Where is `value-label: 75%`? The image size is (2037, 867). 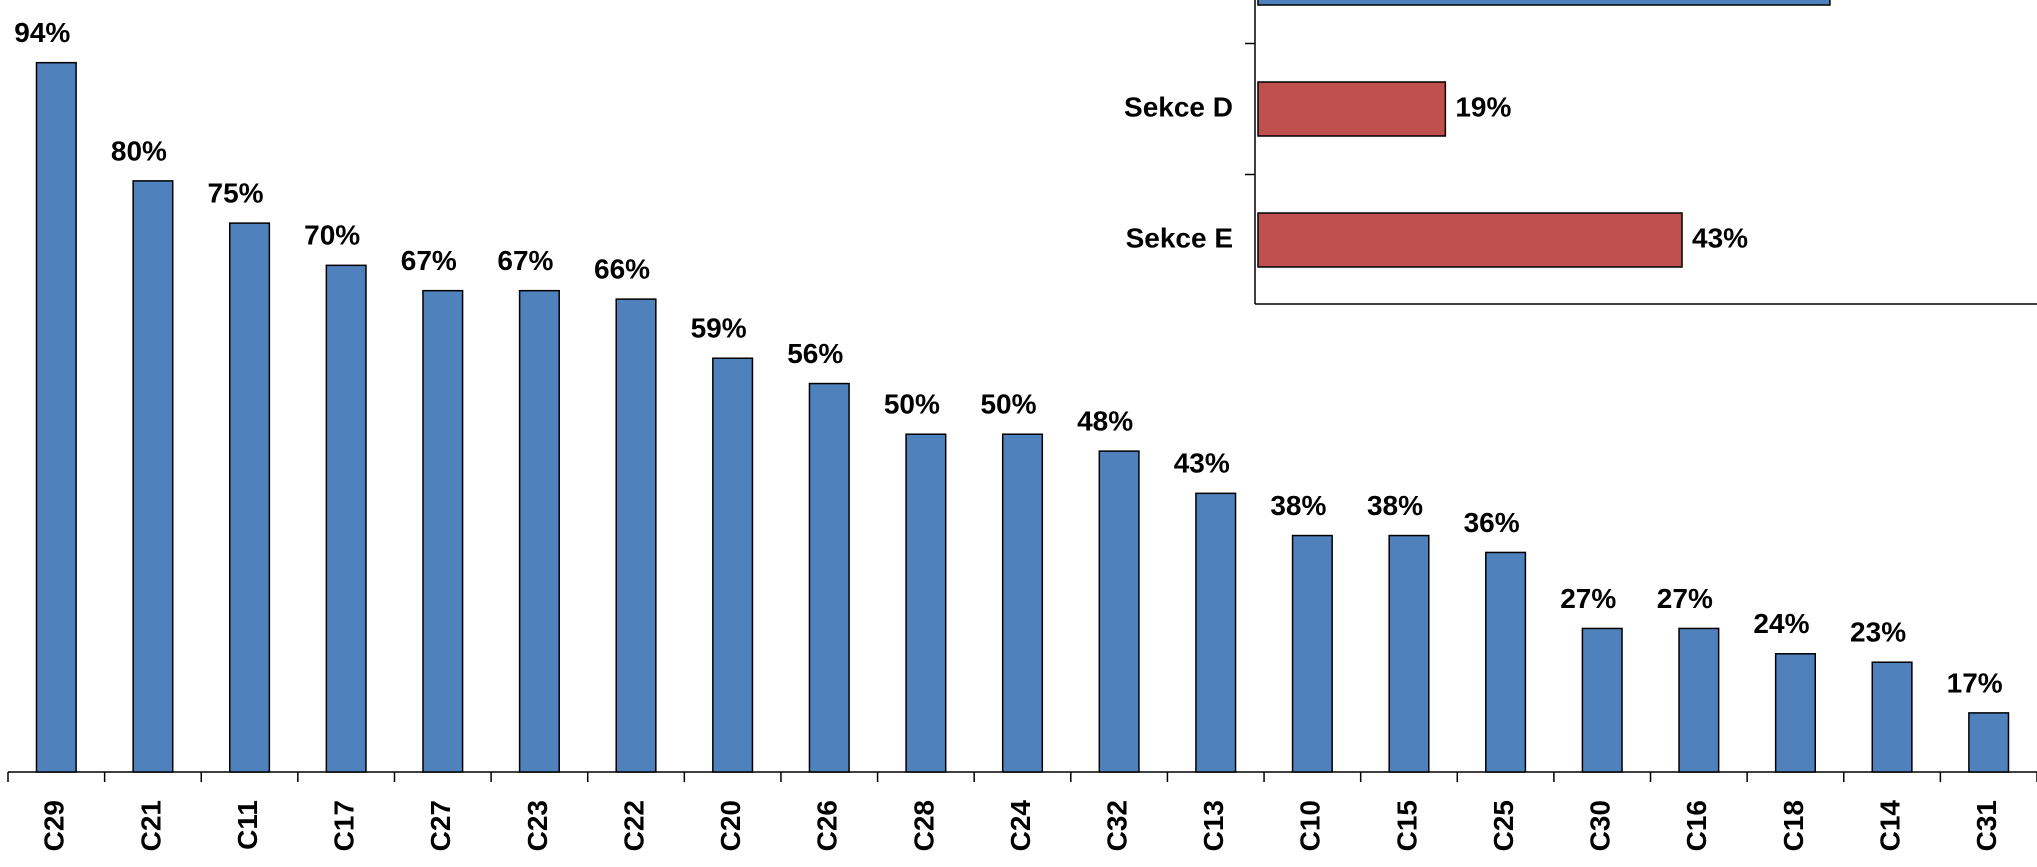 value-label: 75% is located at coordinates (236, 193).